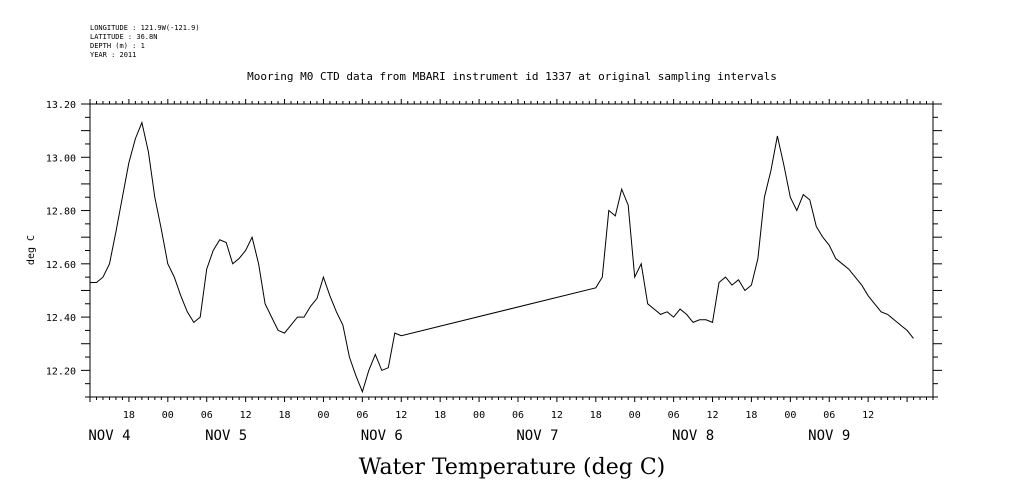 This screenshot has height=504, width=1009. I want to click on y-tick-label: 13.00, so click(61, 158).